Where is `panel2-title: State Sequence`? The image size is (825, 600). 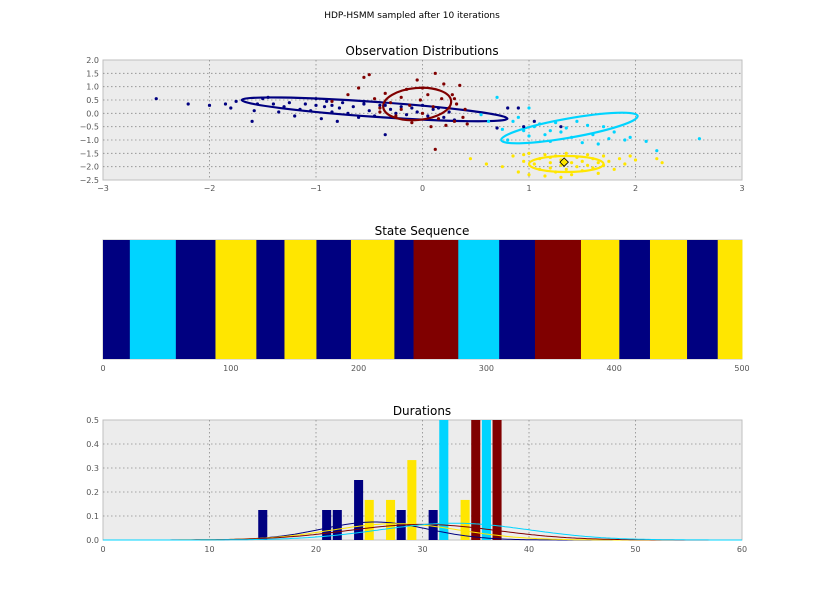
panel2-title: State Sequence is located at coordinates (422, 231).